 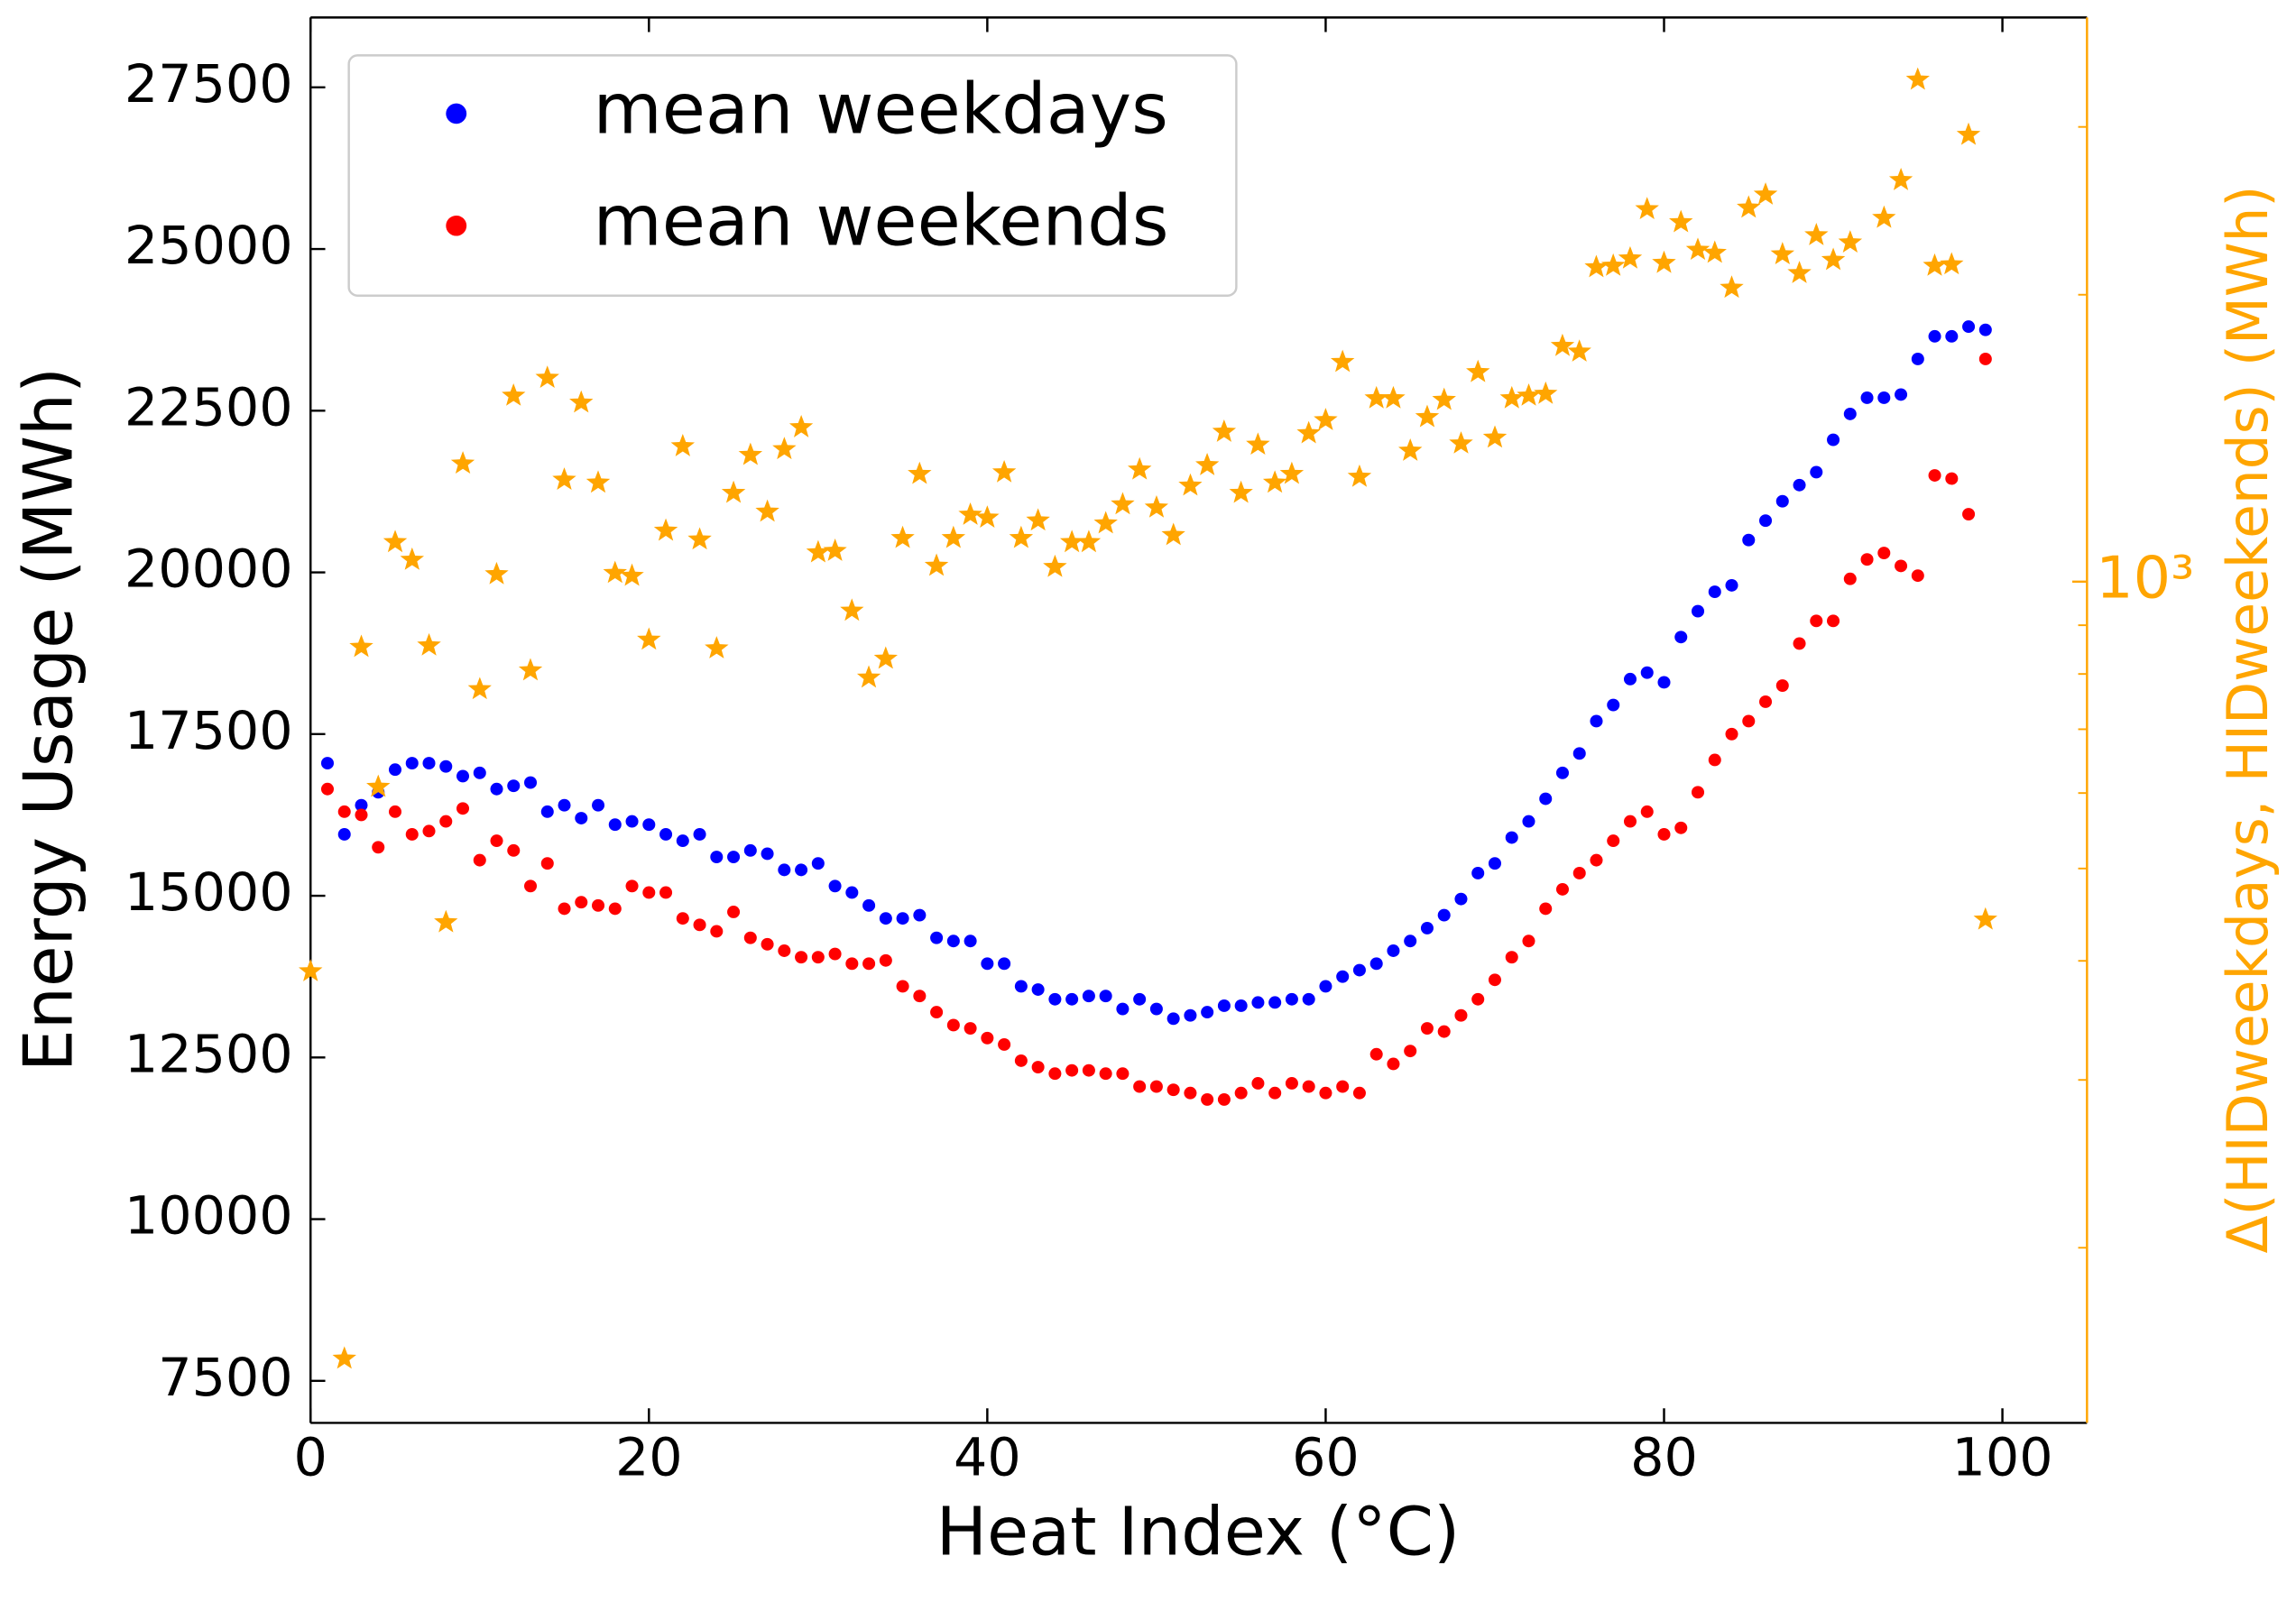 I want to click on x-axis-label: Heat Index (°C), so click(x=1198, y=1532).